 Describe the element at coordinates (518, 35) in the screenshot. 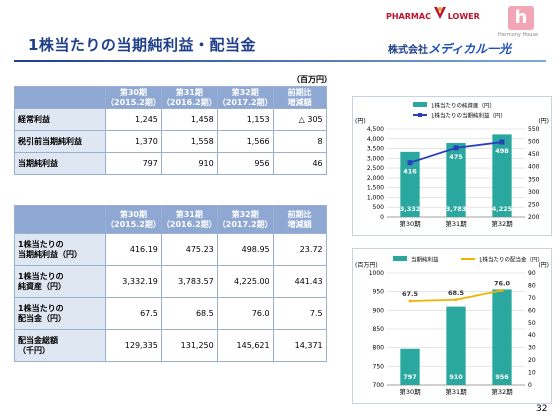

I see `harmony-house-text: Harmony House` at that location.